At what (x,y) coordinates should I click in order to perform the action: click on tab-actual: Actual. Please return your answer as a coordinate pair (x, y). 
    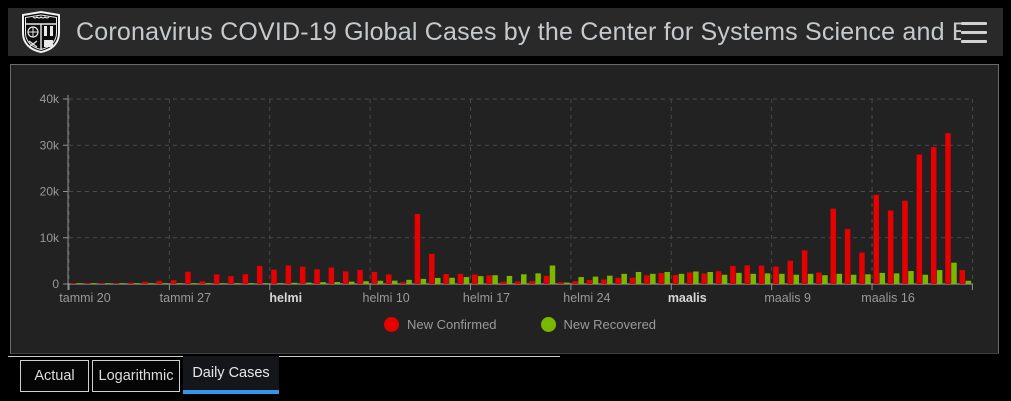
    Looking at the image, I should click on (54, 376).